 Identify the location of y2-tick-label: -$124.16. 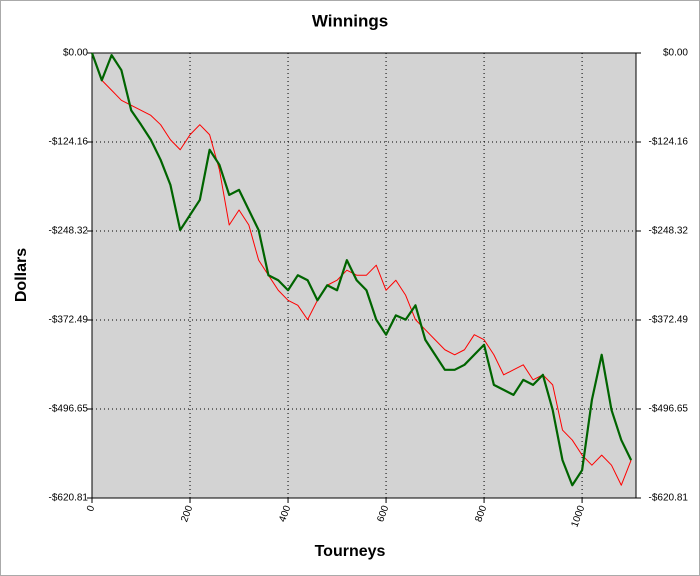
(669, 142).